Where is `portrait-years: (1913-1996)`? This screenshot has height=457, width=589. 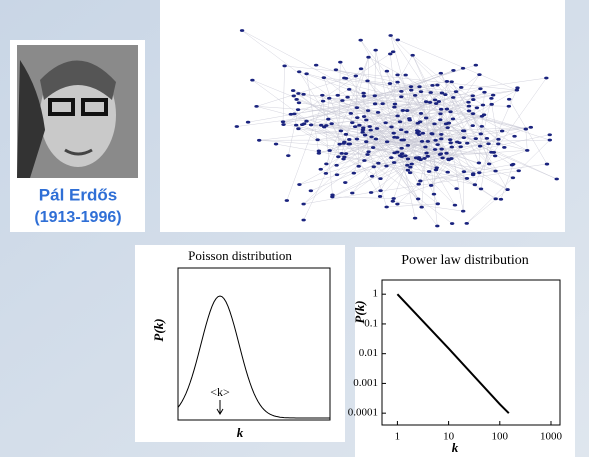
portrait-years: (1913-1996) is located at coordinates (77, 217).